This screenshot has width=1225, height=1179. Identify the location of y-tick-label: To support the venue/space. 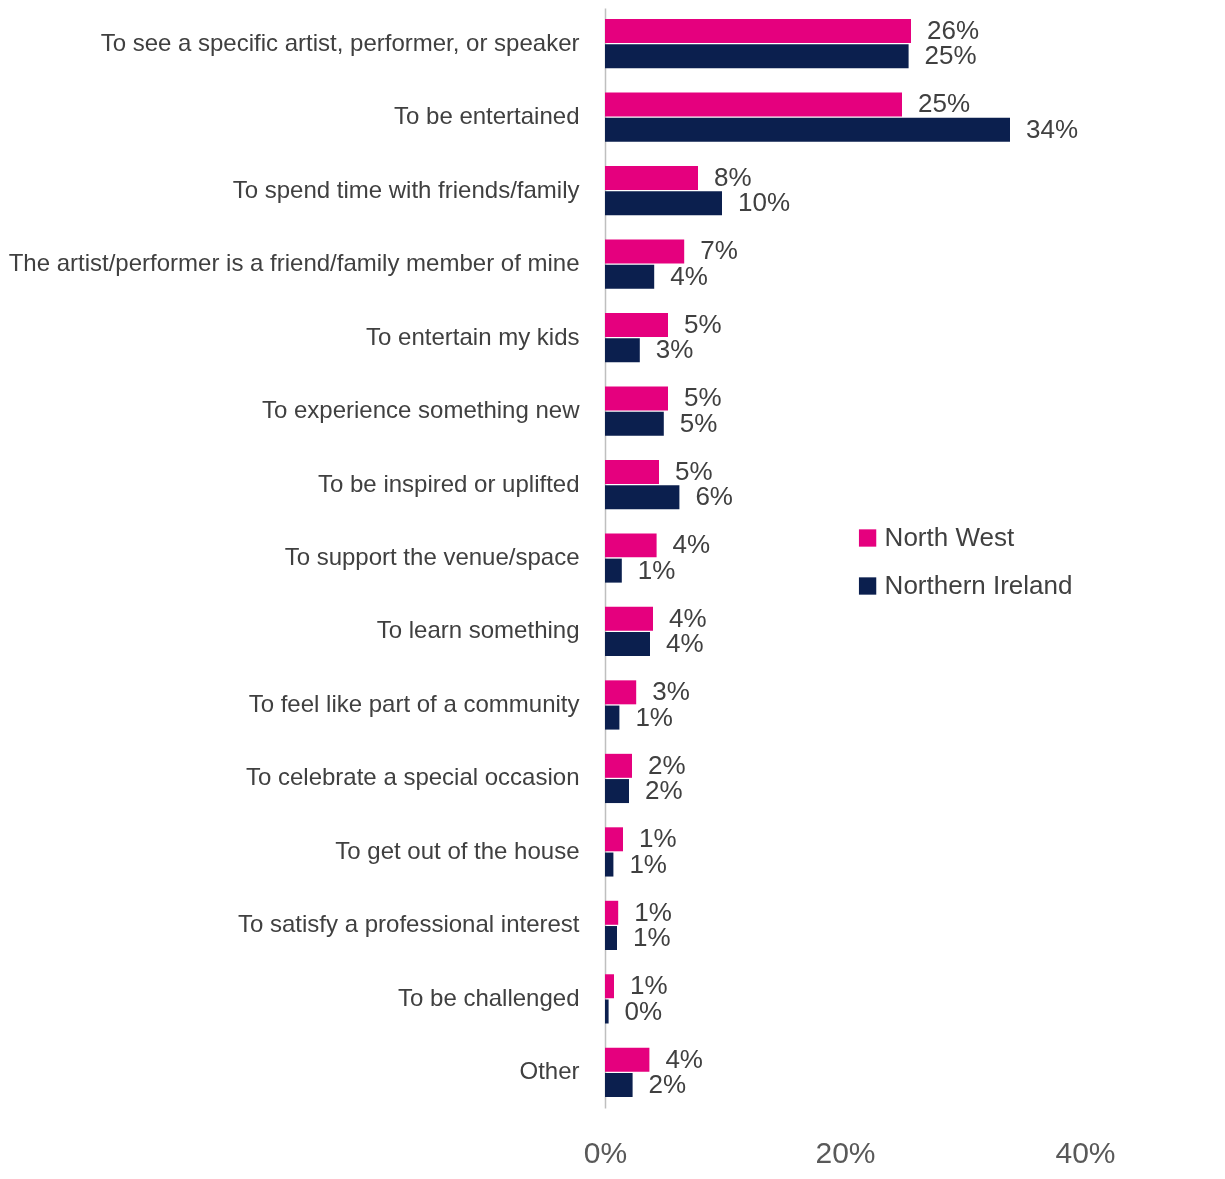
(432, 556).